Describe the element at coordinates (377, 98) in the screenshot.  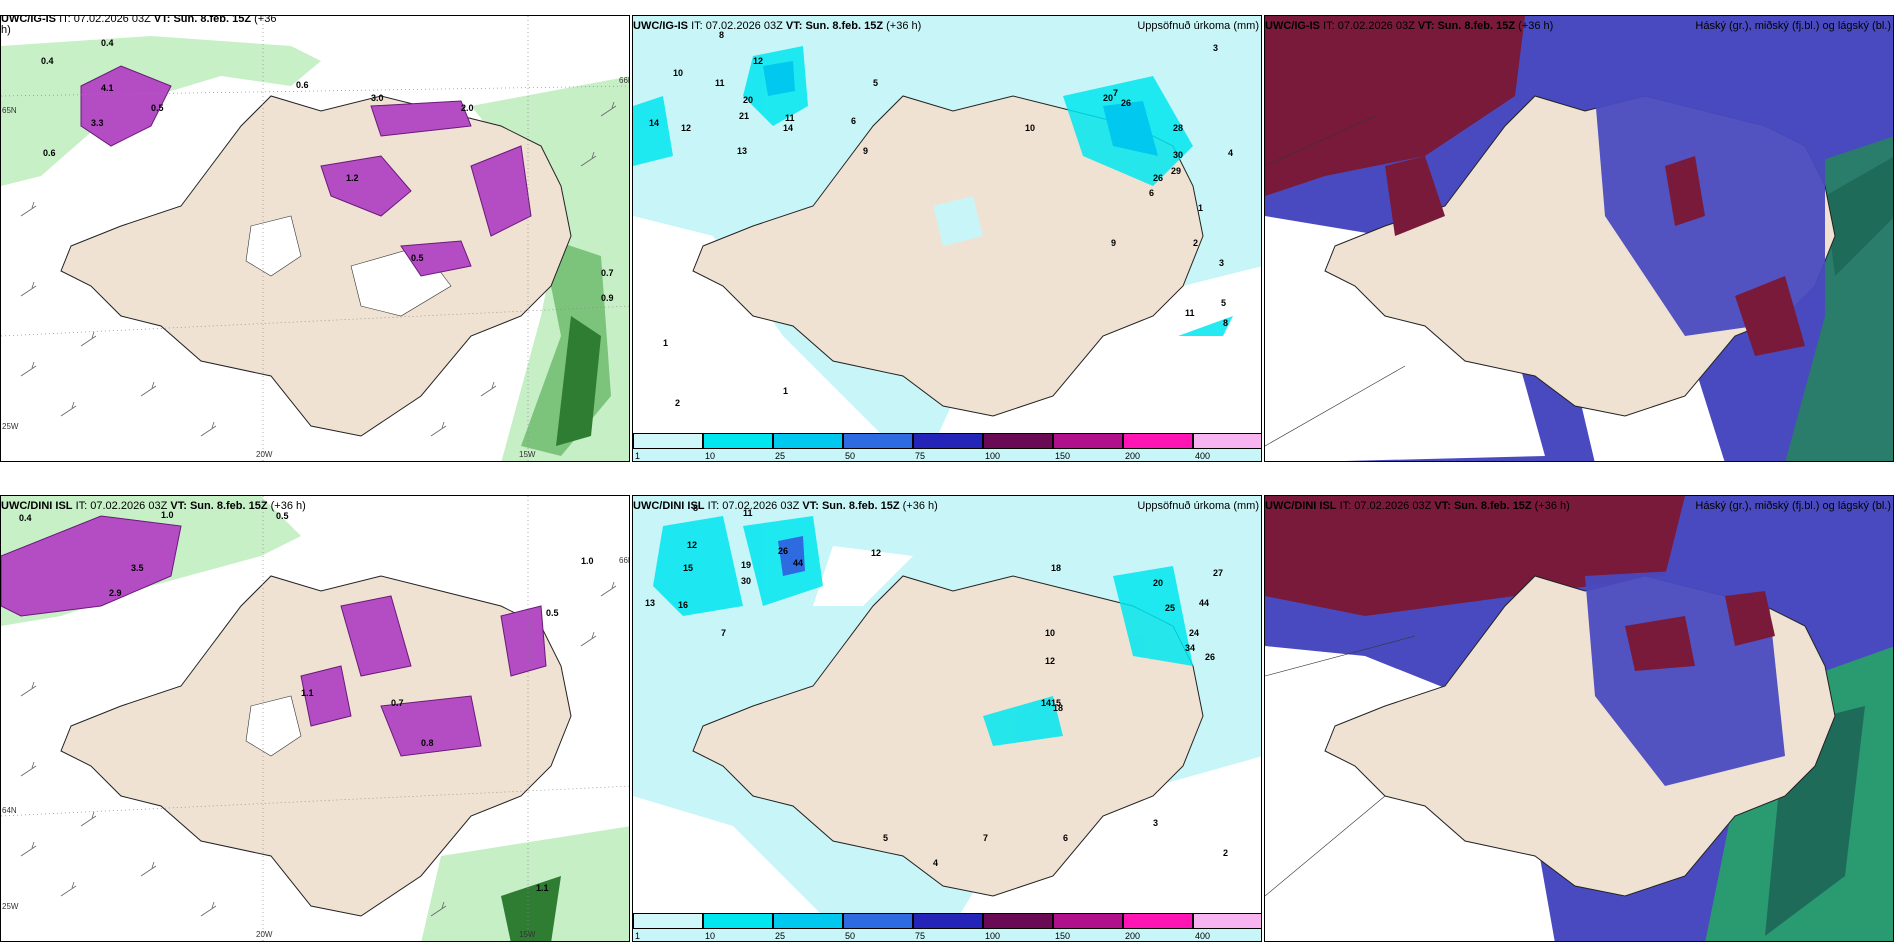
I see `wind-label: 3.0` at that location.